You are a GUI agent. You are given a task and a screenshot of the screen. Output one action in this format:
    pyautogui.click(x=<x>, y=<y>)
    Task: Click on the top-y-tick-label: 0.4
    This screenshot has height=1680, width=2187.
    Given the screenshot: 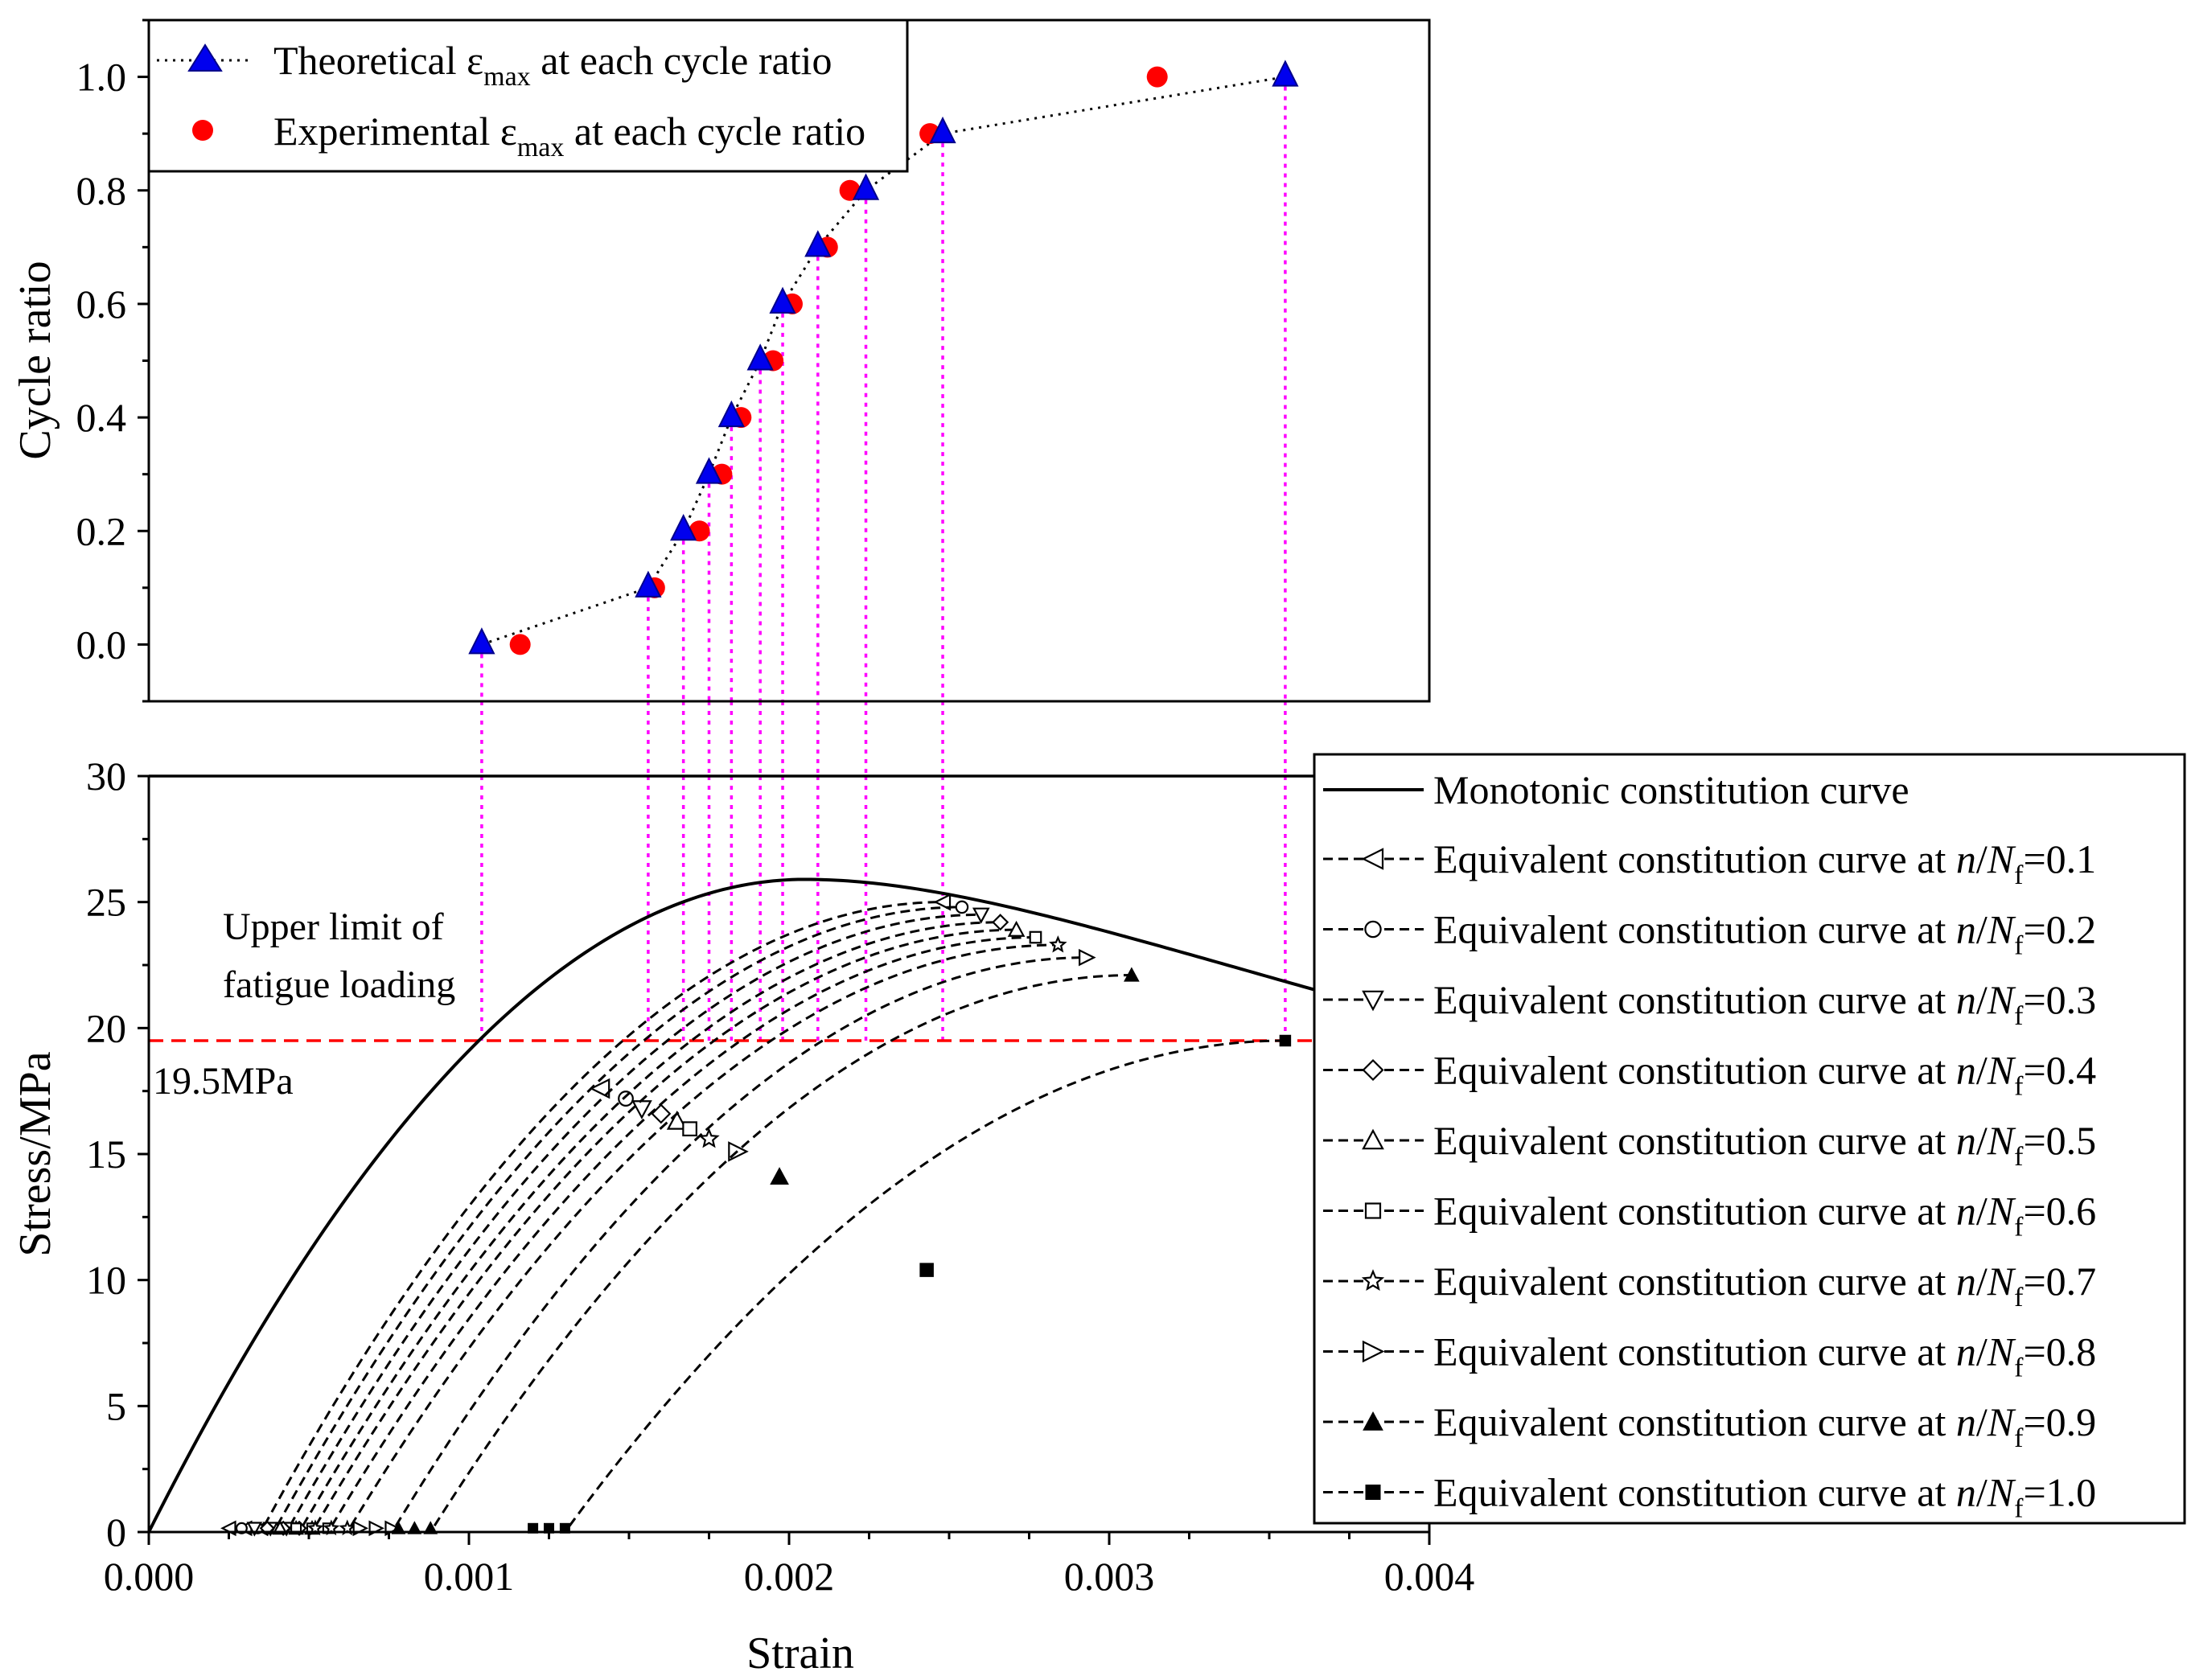 What is the action you would take?
    pyautogui.click(x=101, y=417)
    